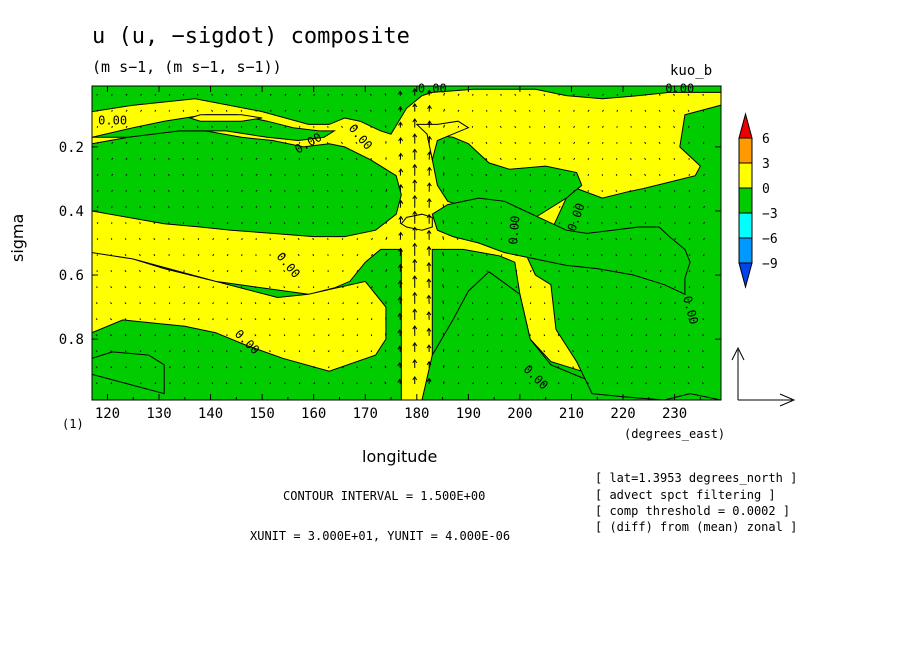  I want to click on info-line: [ comp threshold = 0.0002 ], so click(693, 511).